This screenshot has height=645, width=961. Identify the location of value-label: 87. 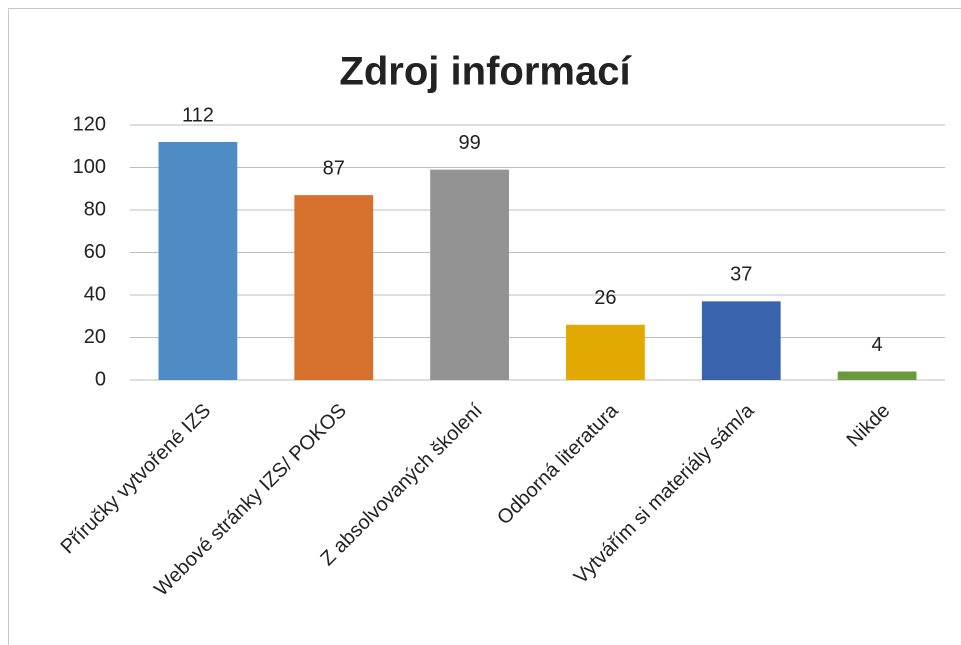
(334, 168).